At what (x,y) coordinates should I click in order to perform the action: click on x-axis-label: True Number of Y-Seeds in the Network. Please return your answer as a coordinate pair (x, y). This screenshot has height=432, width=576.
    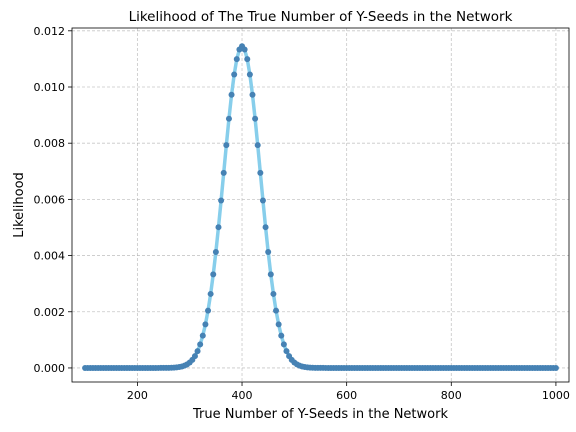
    Looking at the image, I should click on (320, 414).